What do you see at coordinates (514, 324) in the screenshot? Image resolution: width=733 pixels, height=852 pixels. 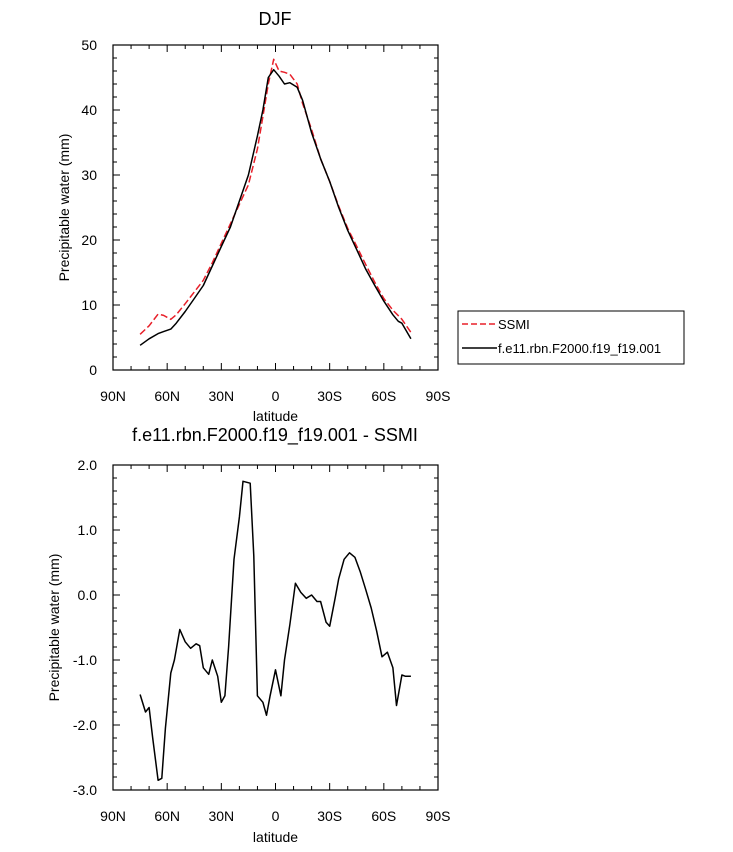 I see `legend-label-ssmi: SSMI` at bounding box center [514, 324].